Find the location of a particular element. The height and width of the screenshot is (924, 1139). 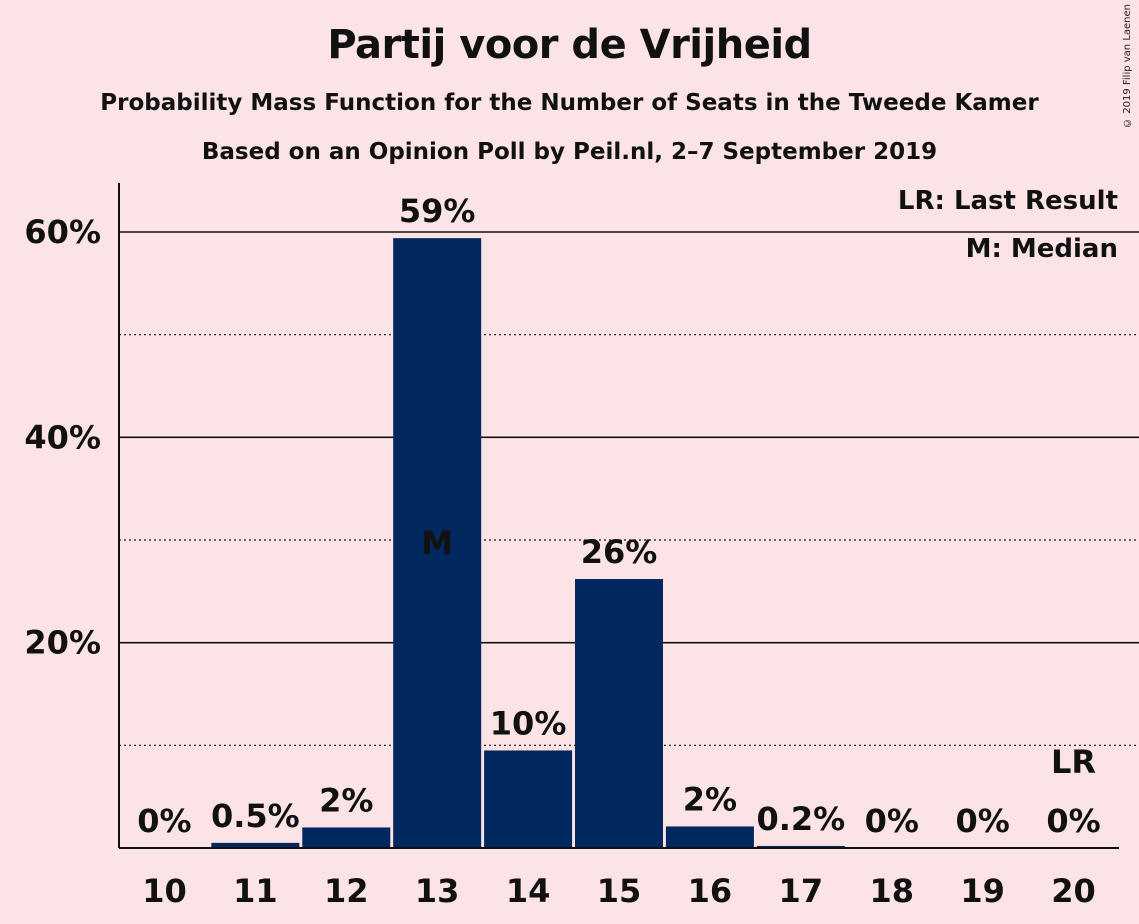

x-tick-label: 16 is located at coordinates (710, 891).